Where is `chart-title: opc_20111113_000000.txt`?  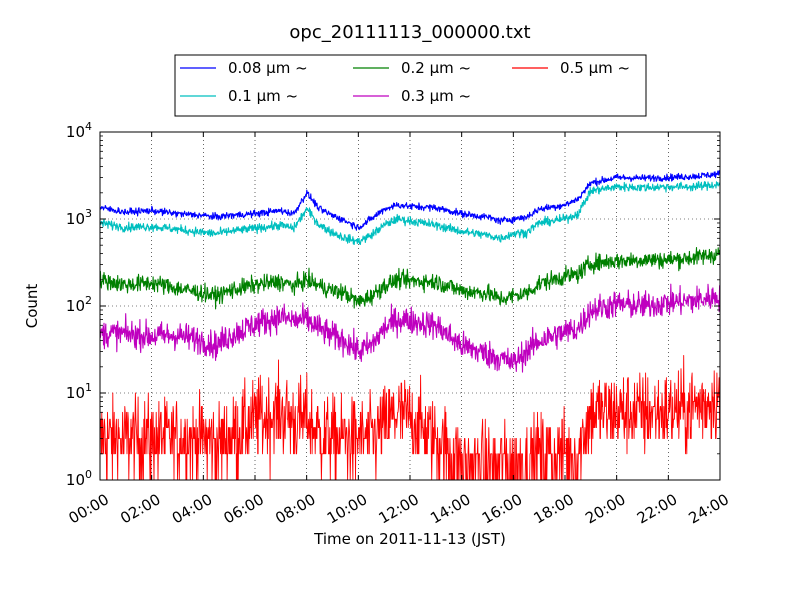 chart-title: opc_20111113_000000.txt is located at coordinates (409, 32).